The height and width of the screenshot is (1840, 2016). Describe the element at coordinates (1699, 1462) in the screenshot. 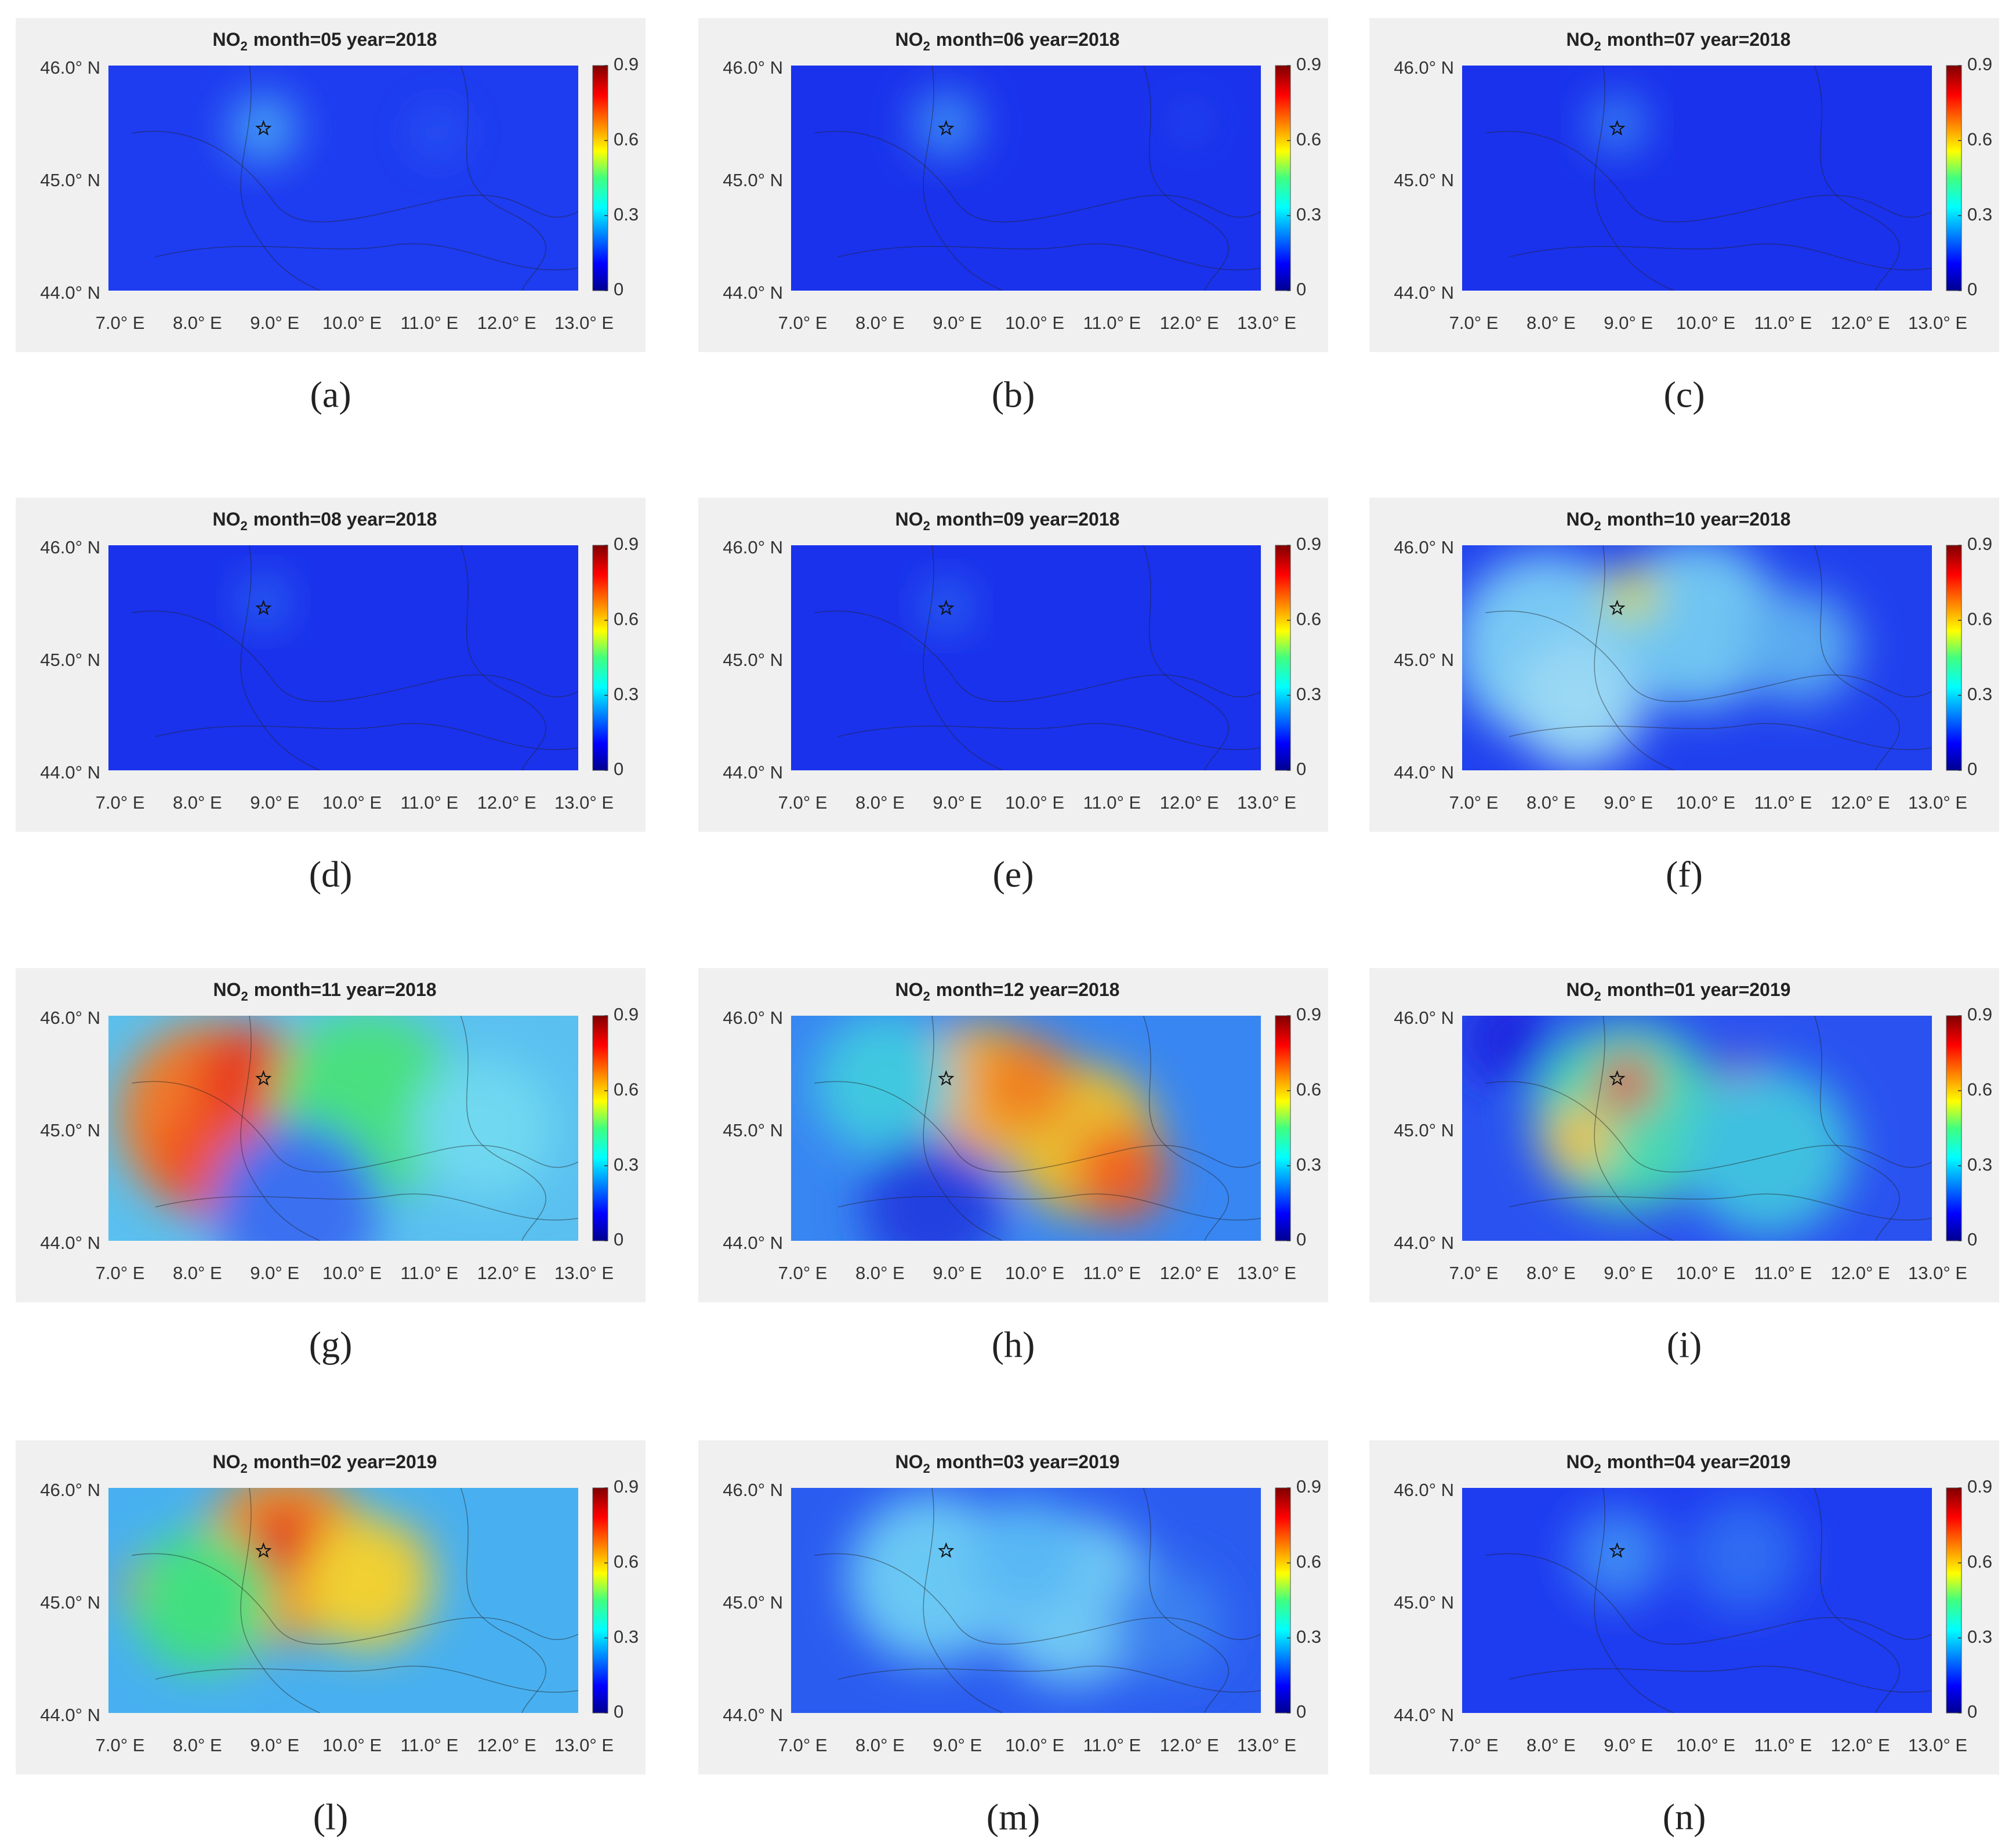

I see `title-text: month=04 year=2019` at that location.